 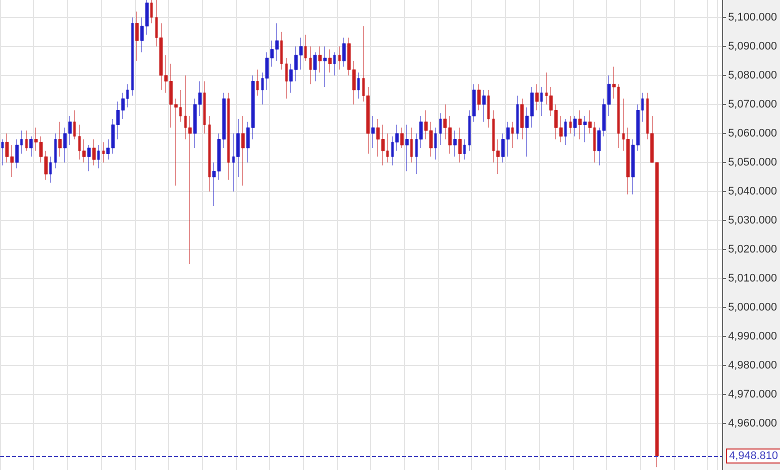 What do you see at coordinates (752, 366) in the screenshot?
I see `y-tick-label: 4,980.000` at bounding box center [752, 366].